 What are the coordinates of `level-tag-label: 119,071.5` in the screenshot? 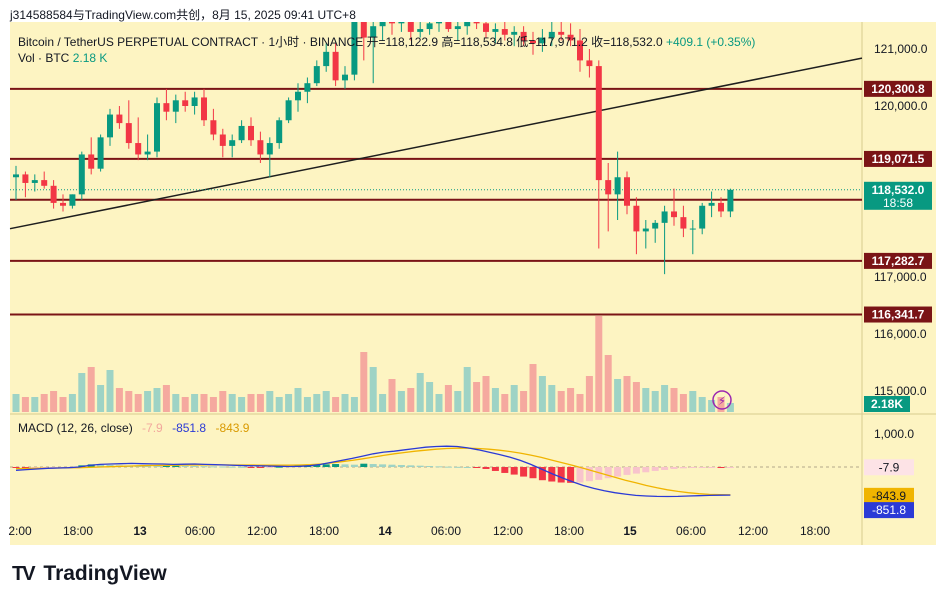 It's located at (898, 159).